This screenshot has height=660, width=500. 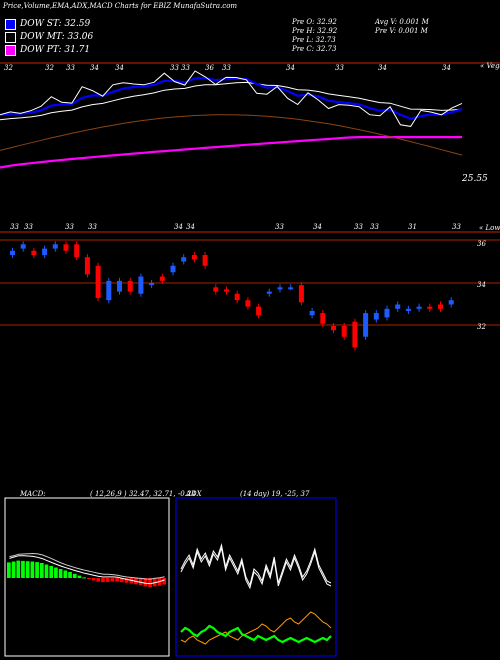 What do you see at coordinates (314, 22) in the screenshot?
I see `stat-pre-open: Pre O: 32.92` at bounding box center [314, 22].